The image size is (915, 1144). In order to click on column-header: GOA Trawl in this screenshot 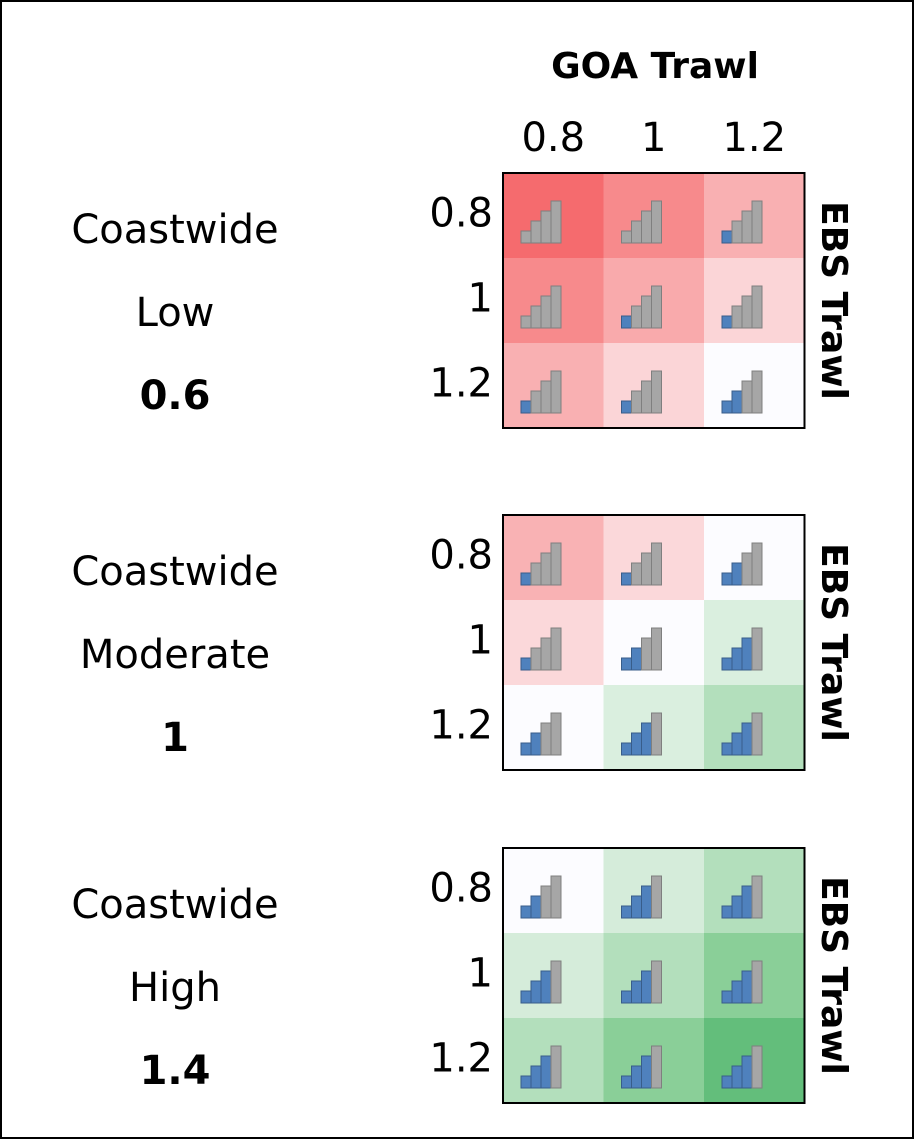, I will do `click(655, 66)`.